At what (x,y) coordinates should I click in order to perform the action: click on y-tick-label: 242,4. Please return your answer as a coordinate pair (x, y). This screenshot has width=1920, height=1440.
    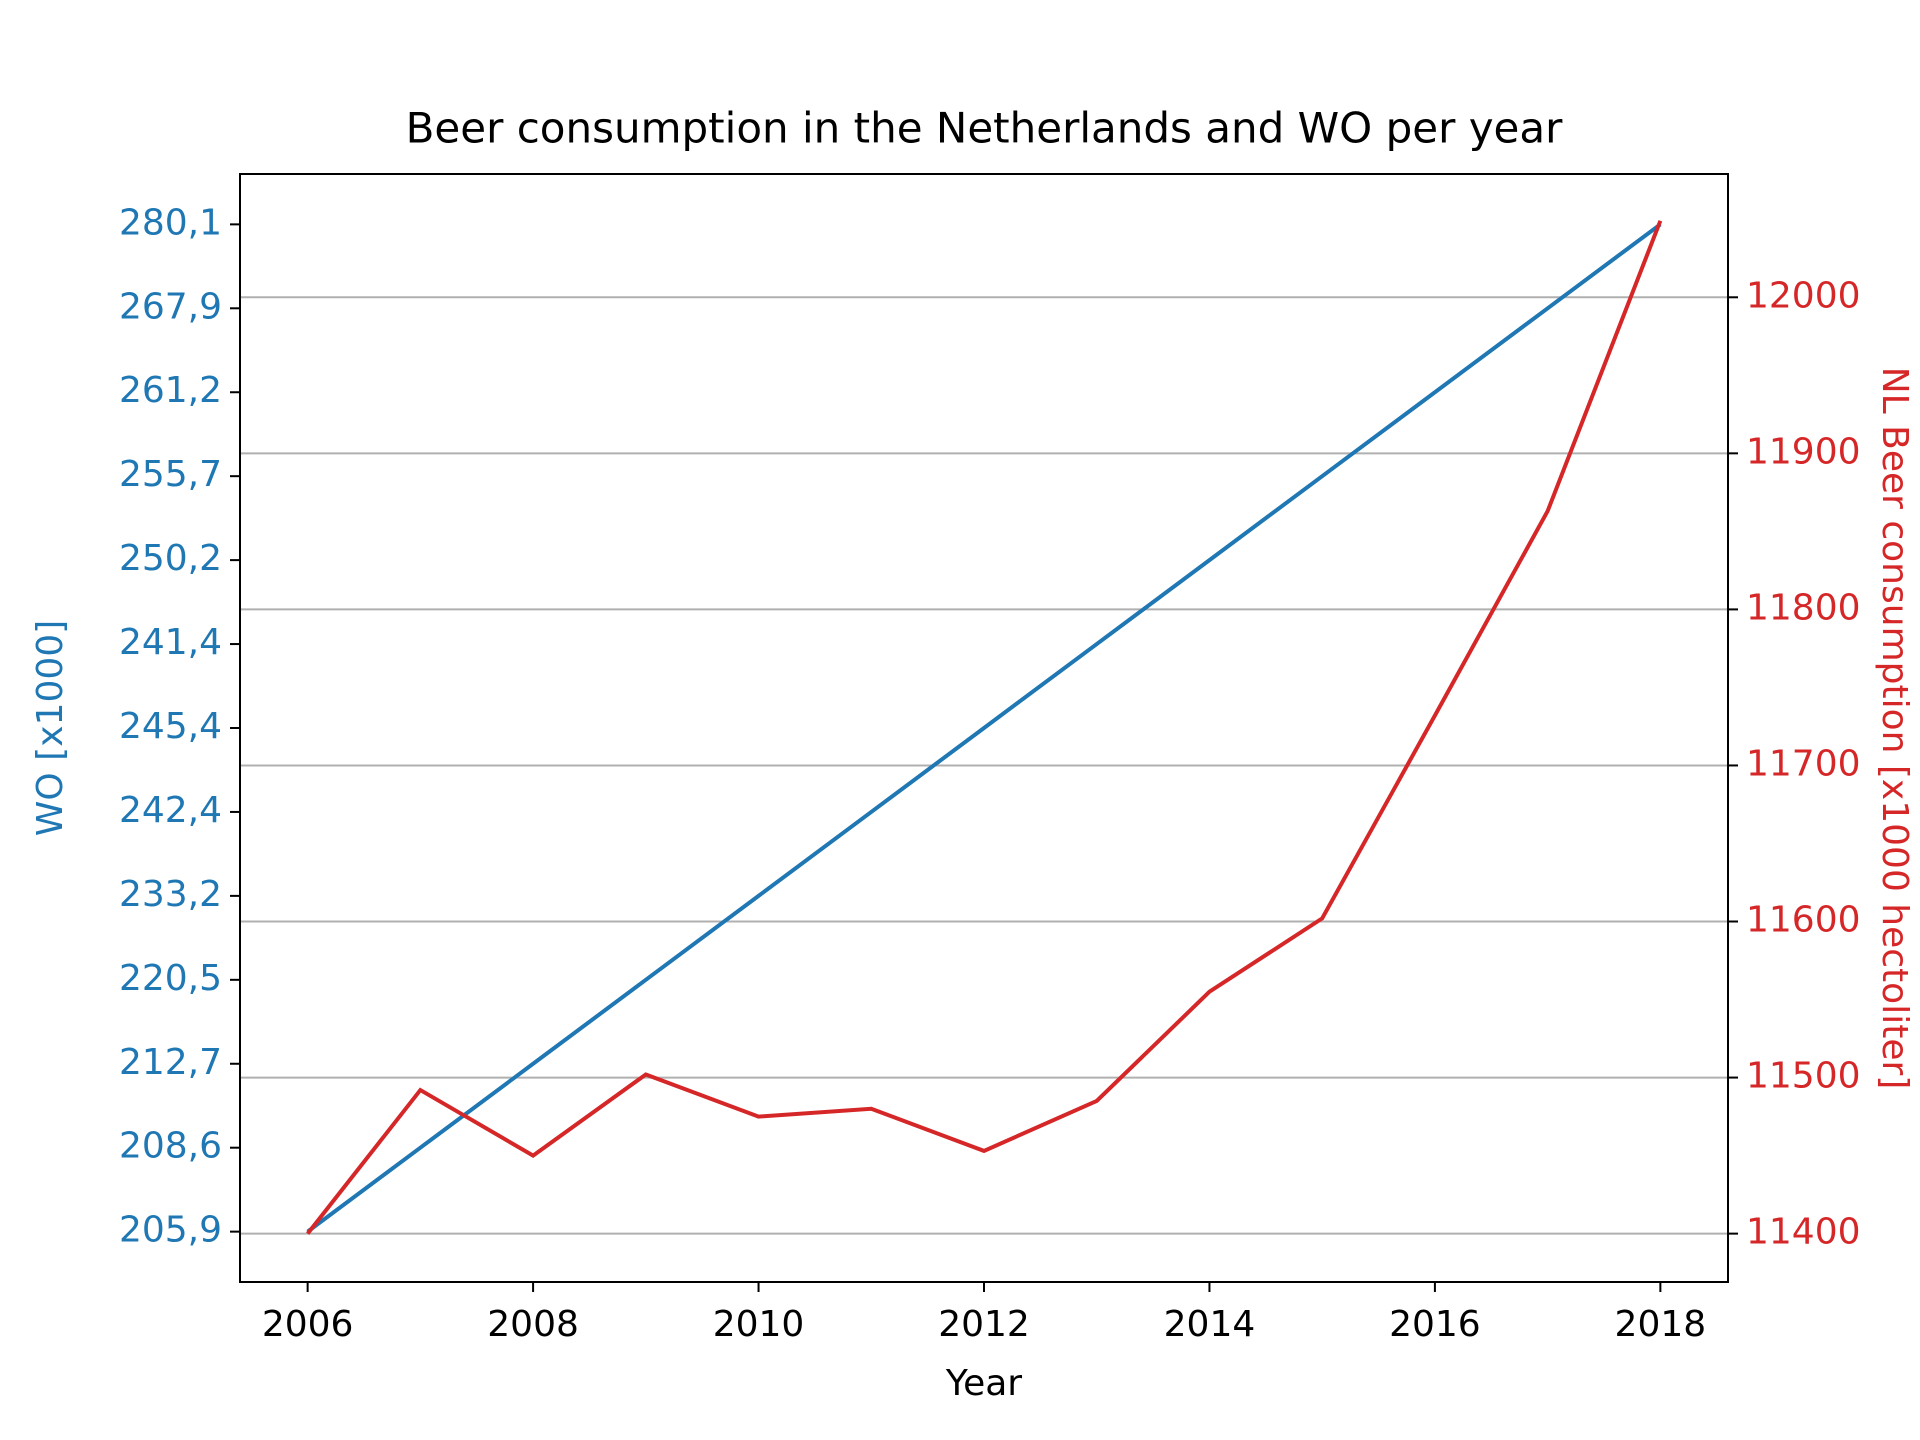
    Looking at the image, I should click on (170, 810).